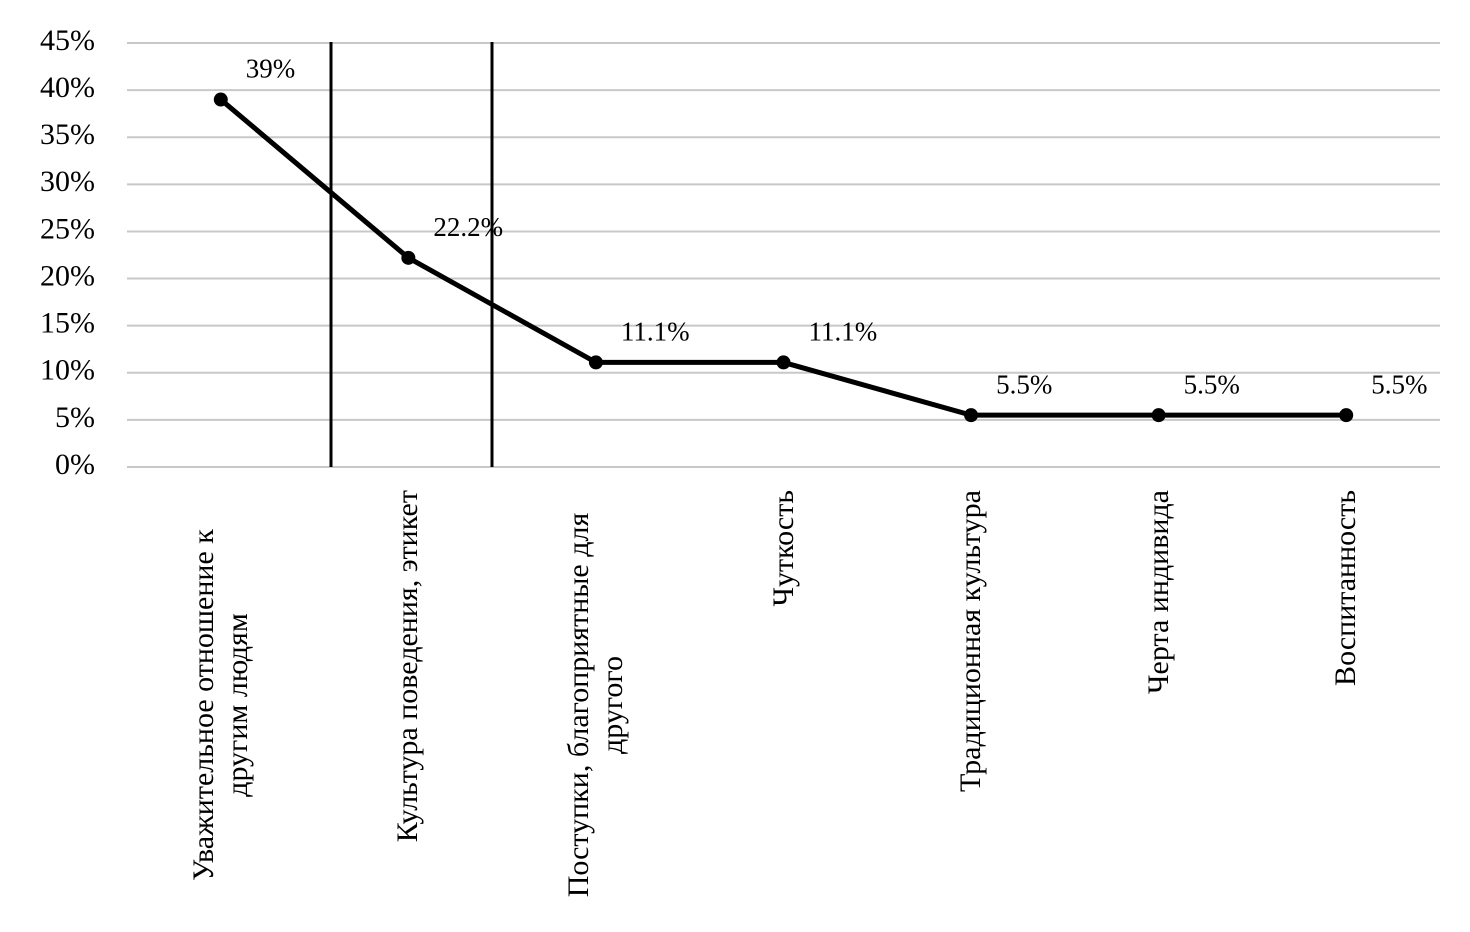  Describe the element at coordinates (971, 641) in the screenshot. I see `x-tick-label: Традиционная культура` at that location.